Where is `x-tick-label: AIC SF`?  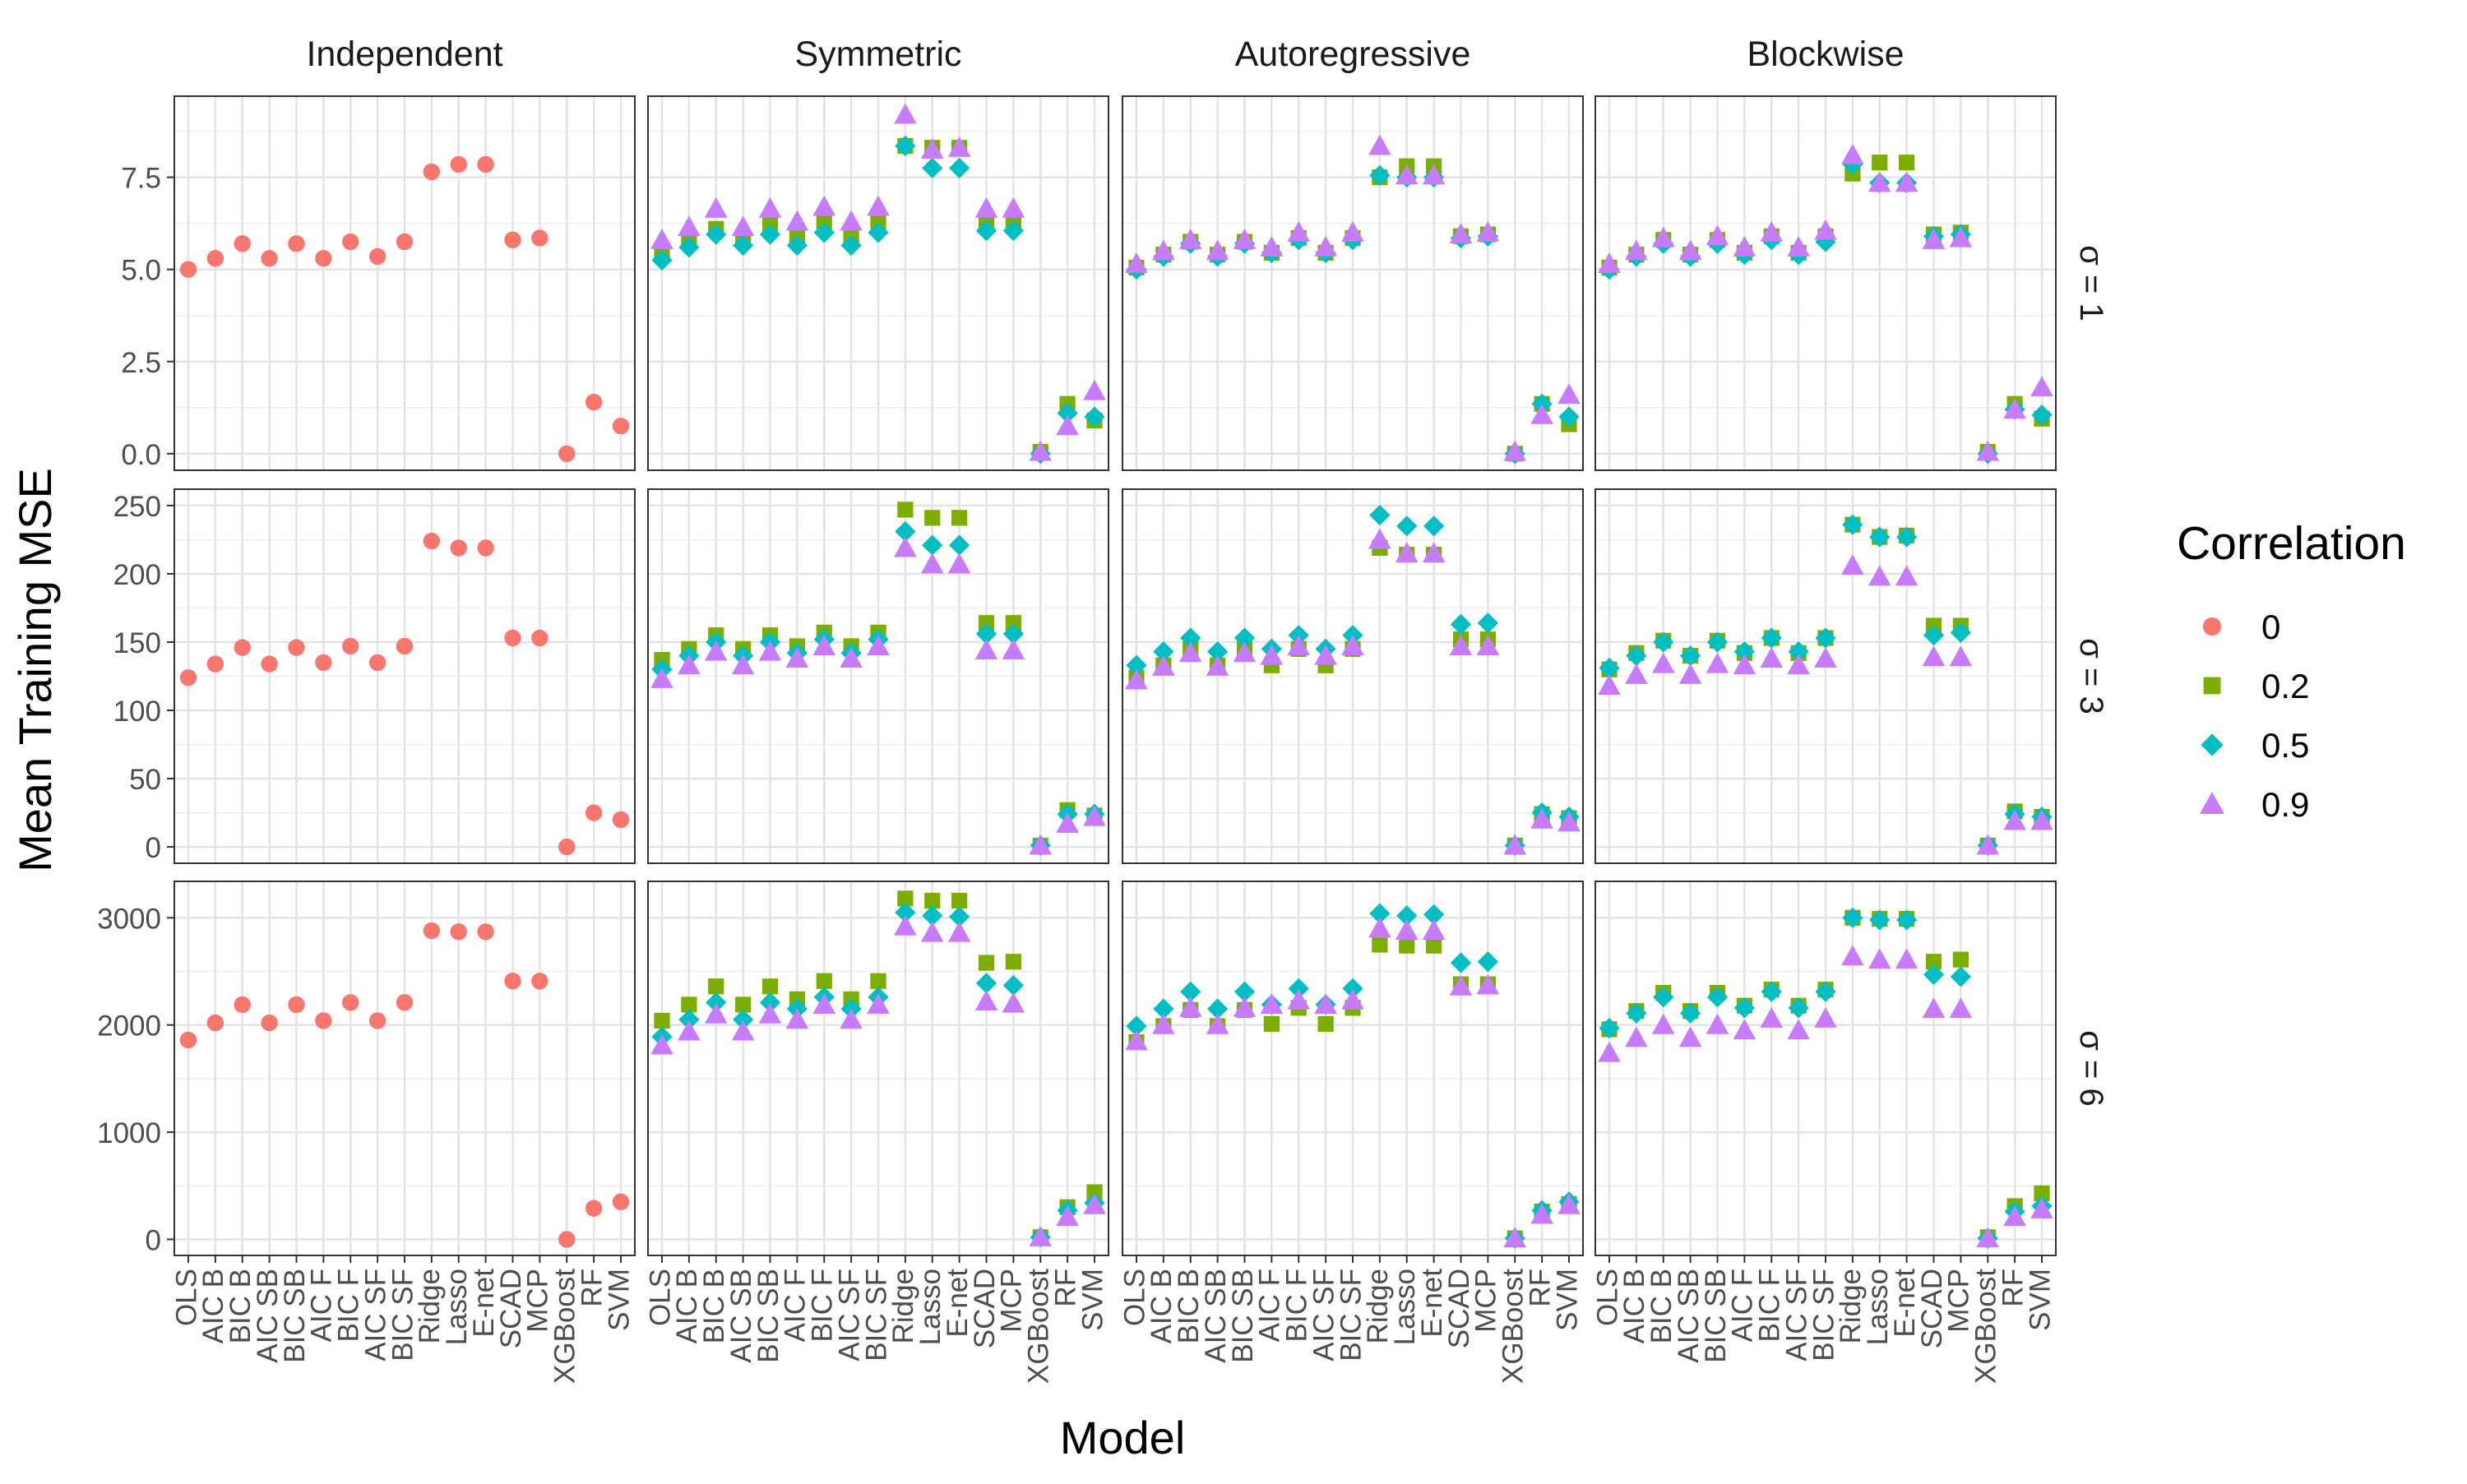
x-tick-label: AIC SF is located at coordinates (849, 1315).